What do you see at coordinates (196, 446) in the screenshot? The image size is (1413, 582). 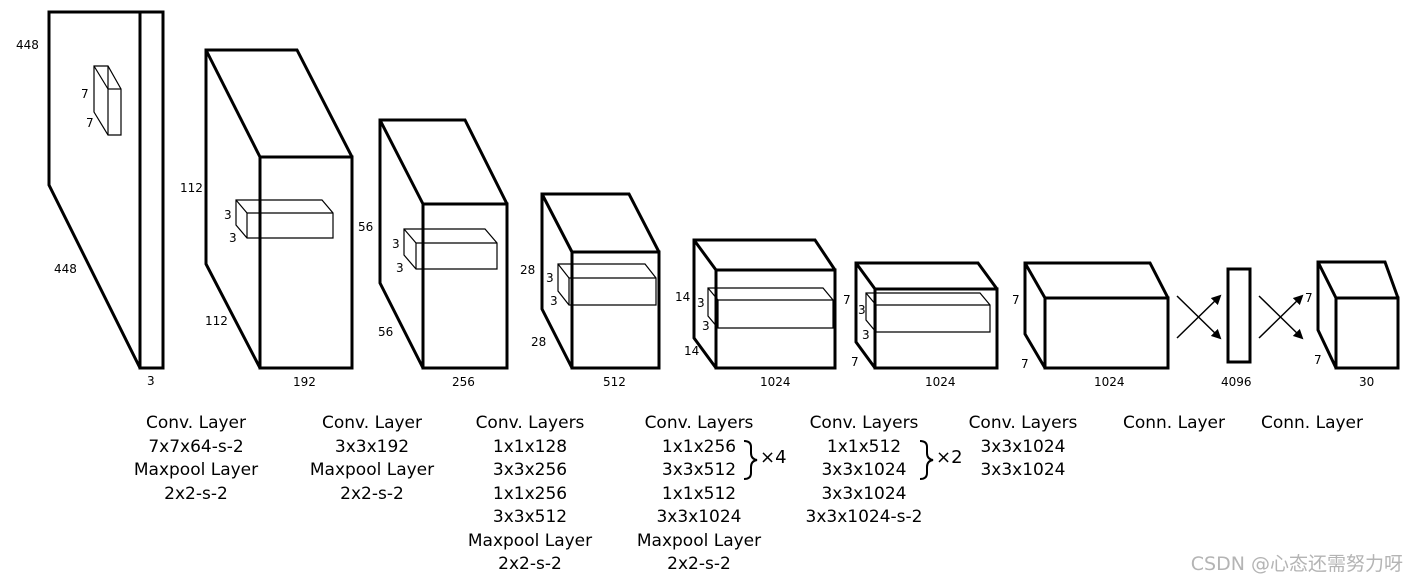 I see `caption-line: 7x7x64-s-2` at bounding box center [196, 446].